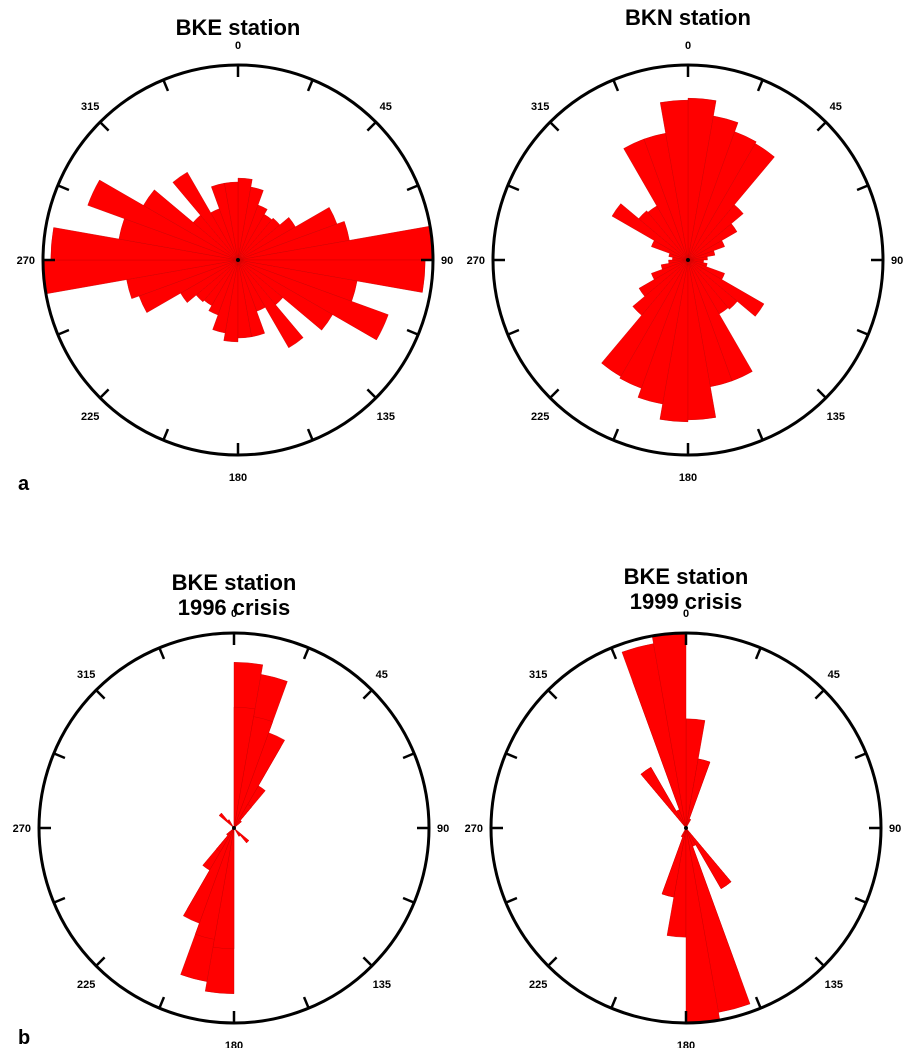 The width and height of the screenshot is (914, 1048). Describe the element at coordinates (688, 17) in the screenshot. I see `chart-title: BKN station` at that location.